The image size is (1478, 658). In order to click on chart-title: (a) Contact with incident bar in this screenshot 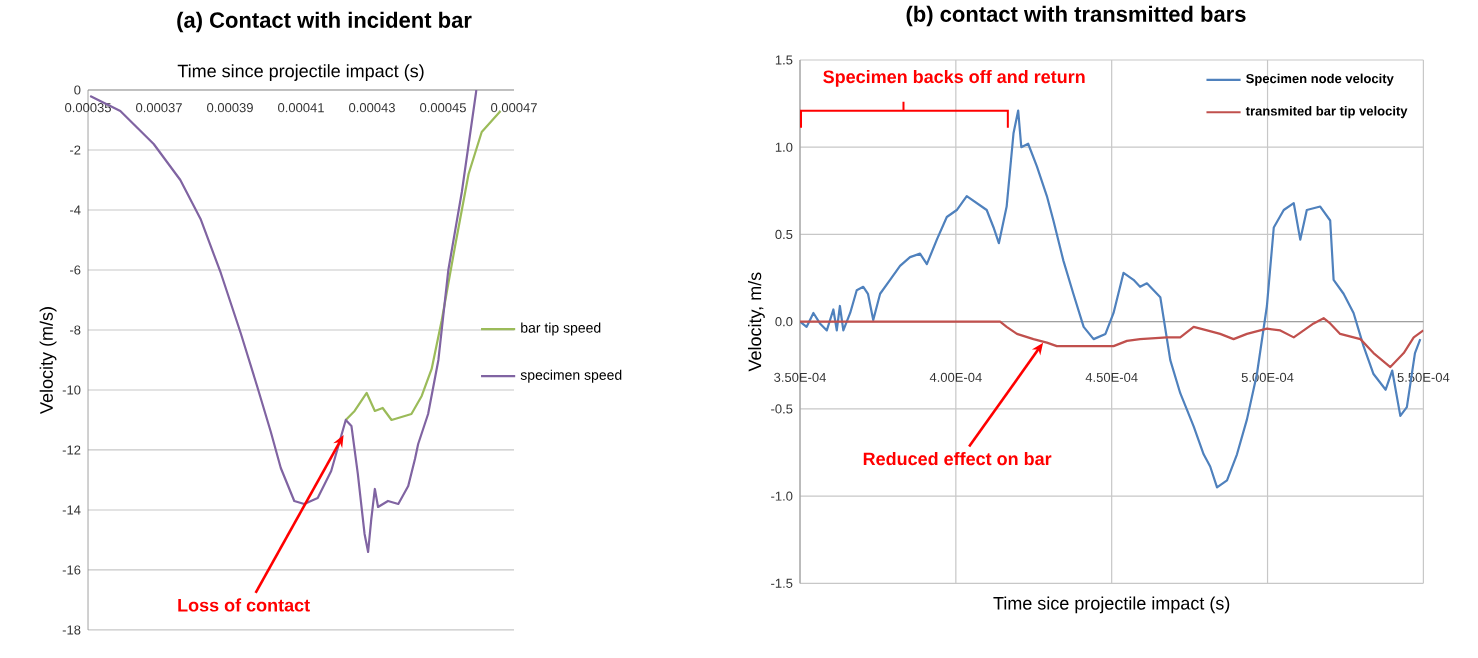, I will do `click(324, 22)`.